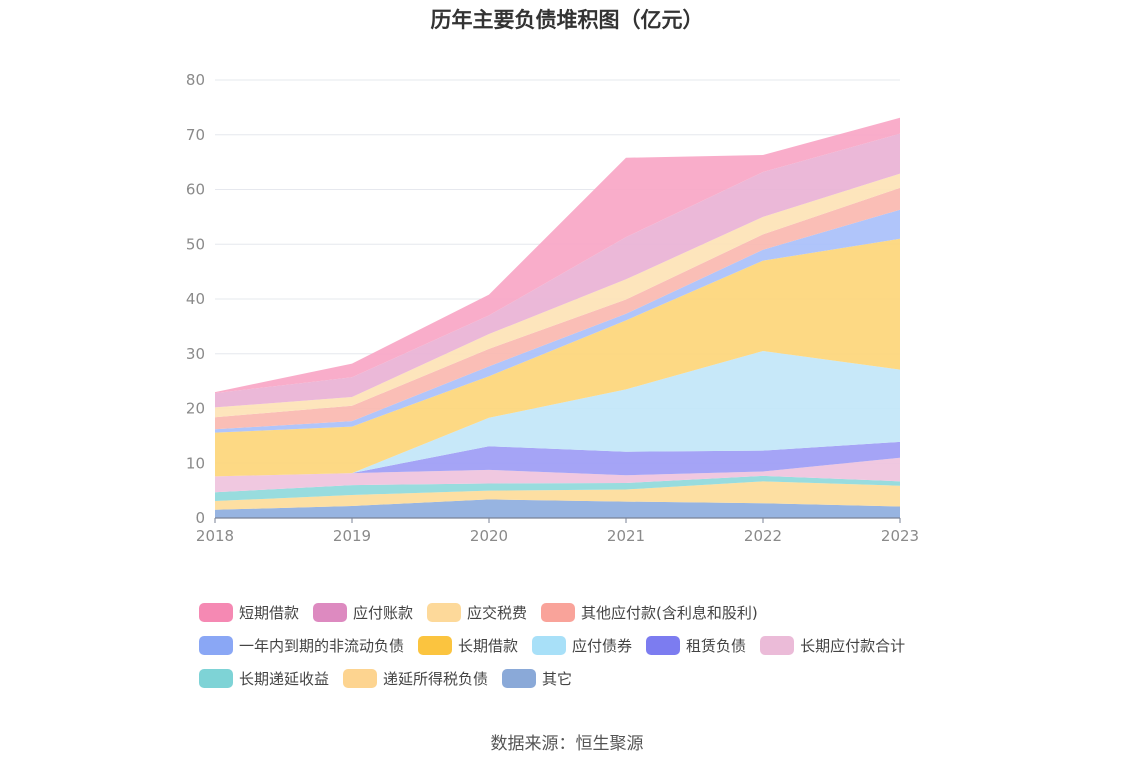 The width and height of the screenshot is (1134, 766). I want to click on legend-row: 长期递延收益 递延所得税负债 其它, so click(579, 678).